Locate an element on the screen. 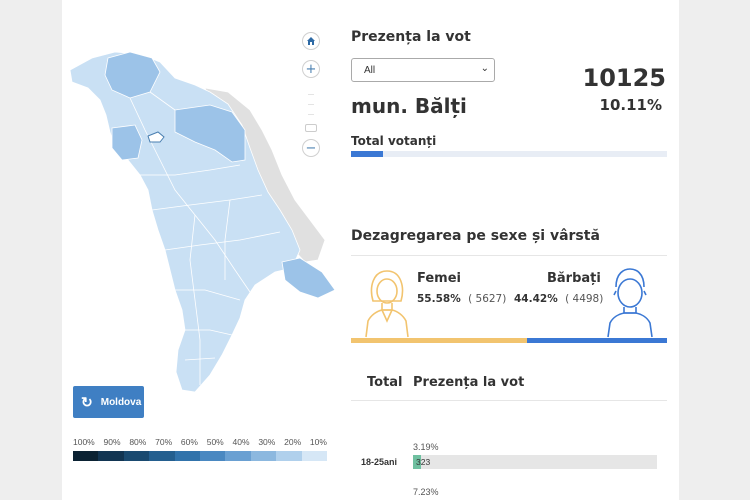  zoom-out-button: − is located at coordinates (311, 148).